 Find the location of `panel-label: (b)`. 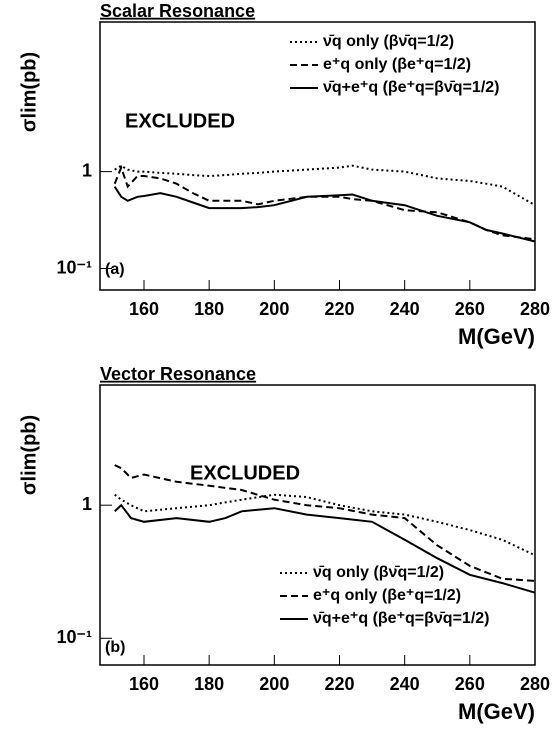

panel-label: (b) is located at coordinates (115, 647).